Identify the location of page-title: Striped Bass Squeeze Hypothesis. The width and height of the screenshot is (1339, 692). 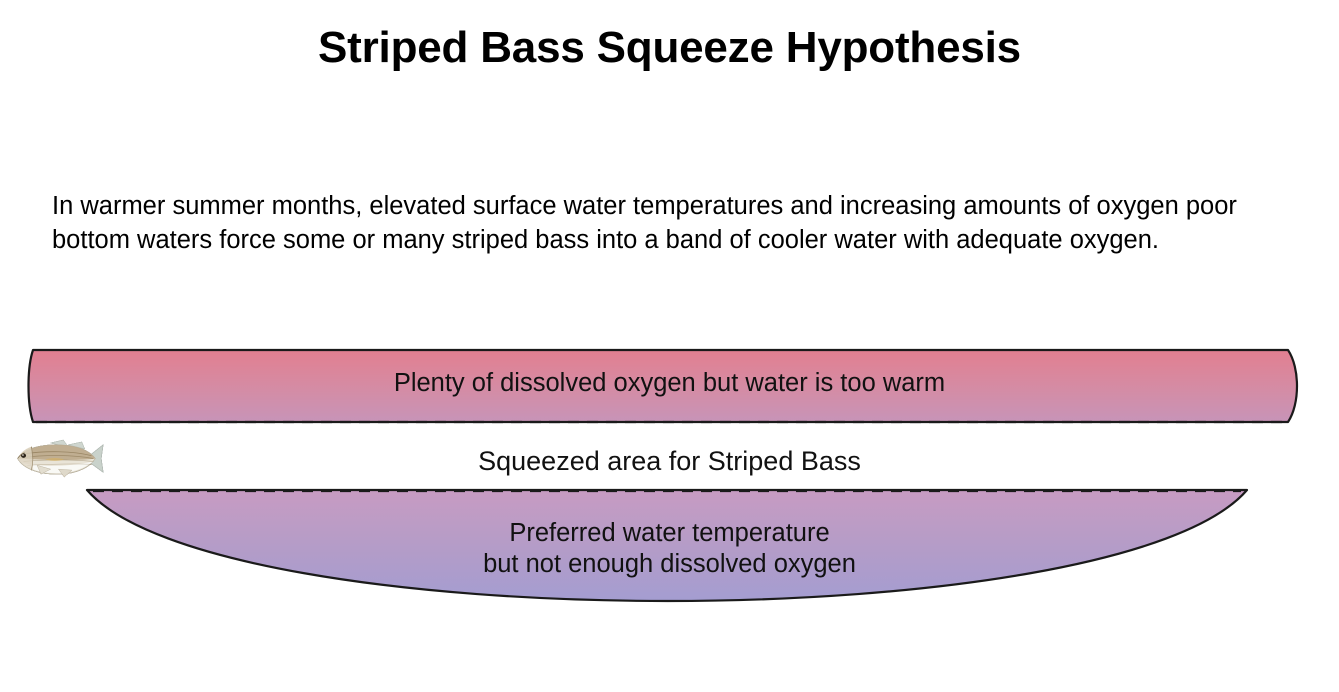
(669, 47).